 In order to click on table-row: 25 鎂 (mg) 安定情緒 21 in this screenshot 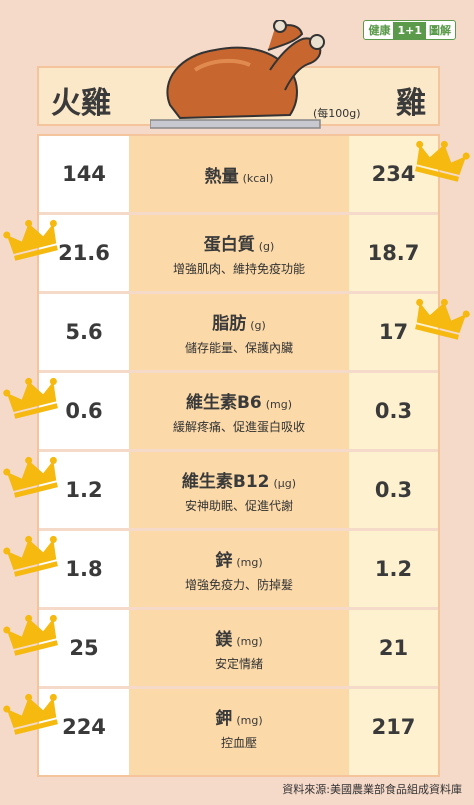, I will do `click(238, 649)`.